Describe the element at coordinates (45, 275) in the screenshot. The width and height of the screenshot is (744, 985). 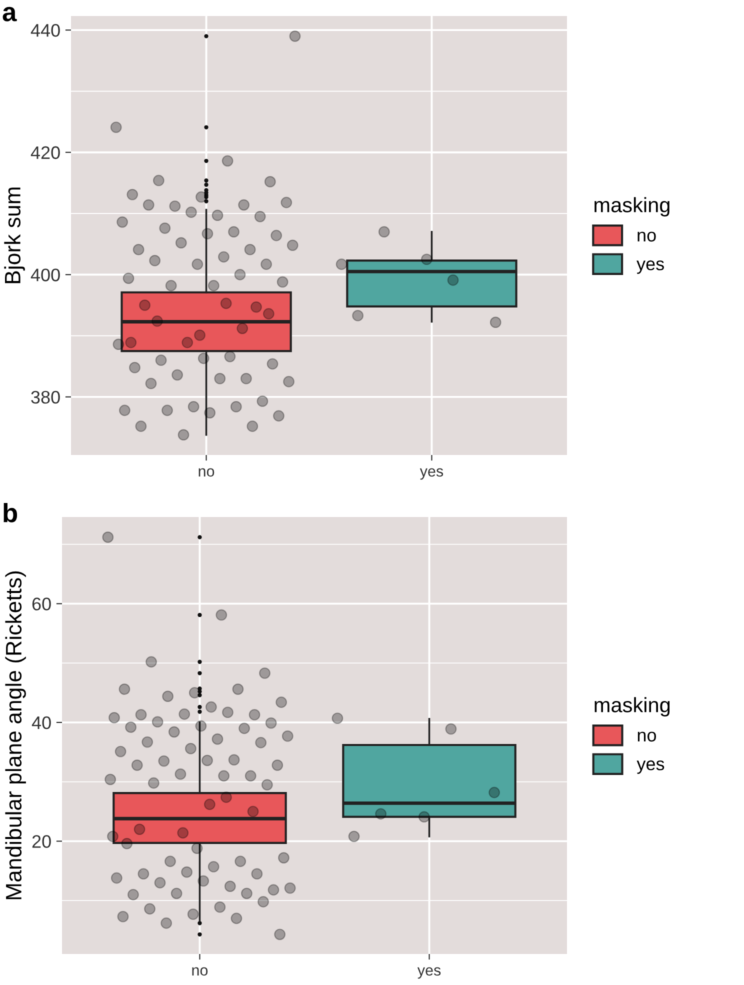
I see `y-tick-label: 400` at that location.